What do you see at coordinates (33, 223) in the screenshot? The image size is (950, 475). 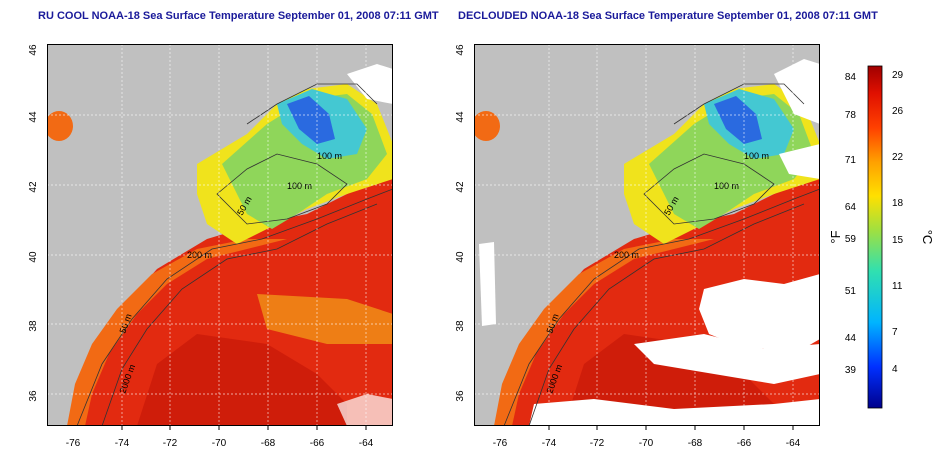 I see `left-lat-axis: 46 44 42 40 38 36` at bounding box center [33, 223].